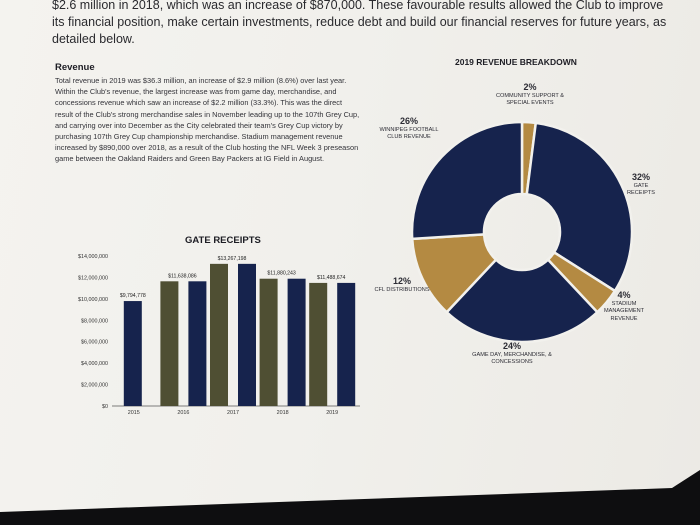 The width and height of the screenshot is (700, 525). What do you see at coordinates (318, 344) in the screenshot?
I see `bar-secondary-2019` at bounding box center [318, 344].